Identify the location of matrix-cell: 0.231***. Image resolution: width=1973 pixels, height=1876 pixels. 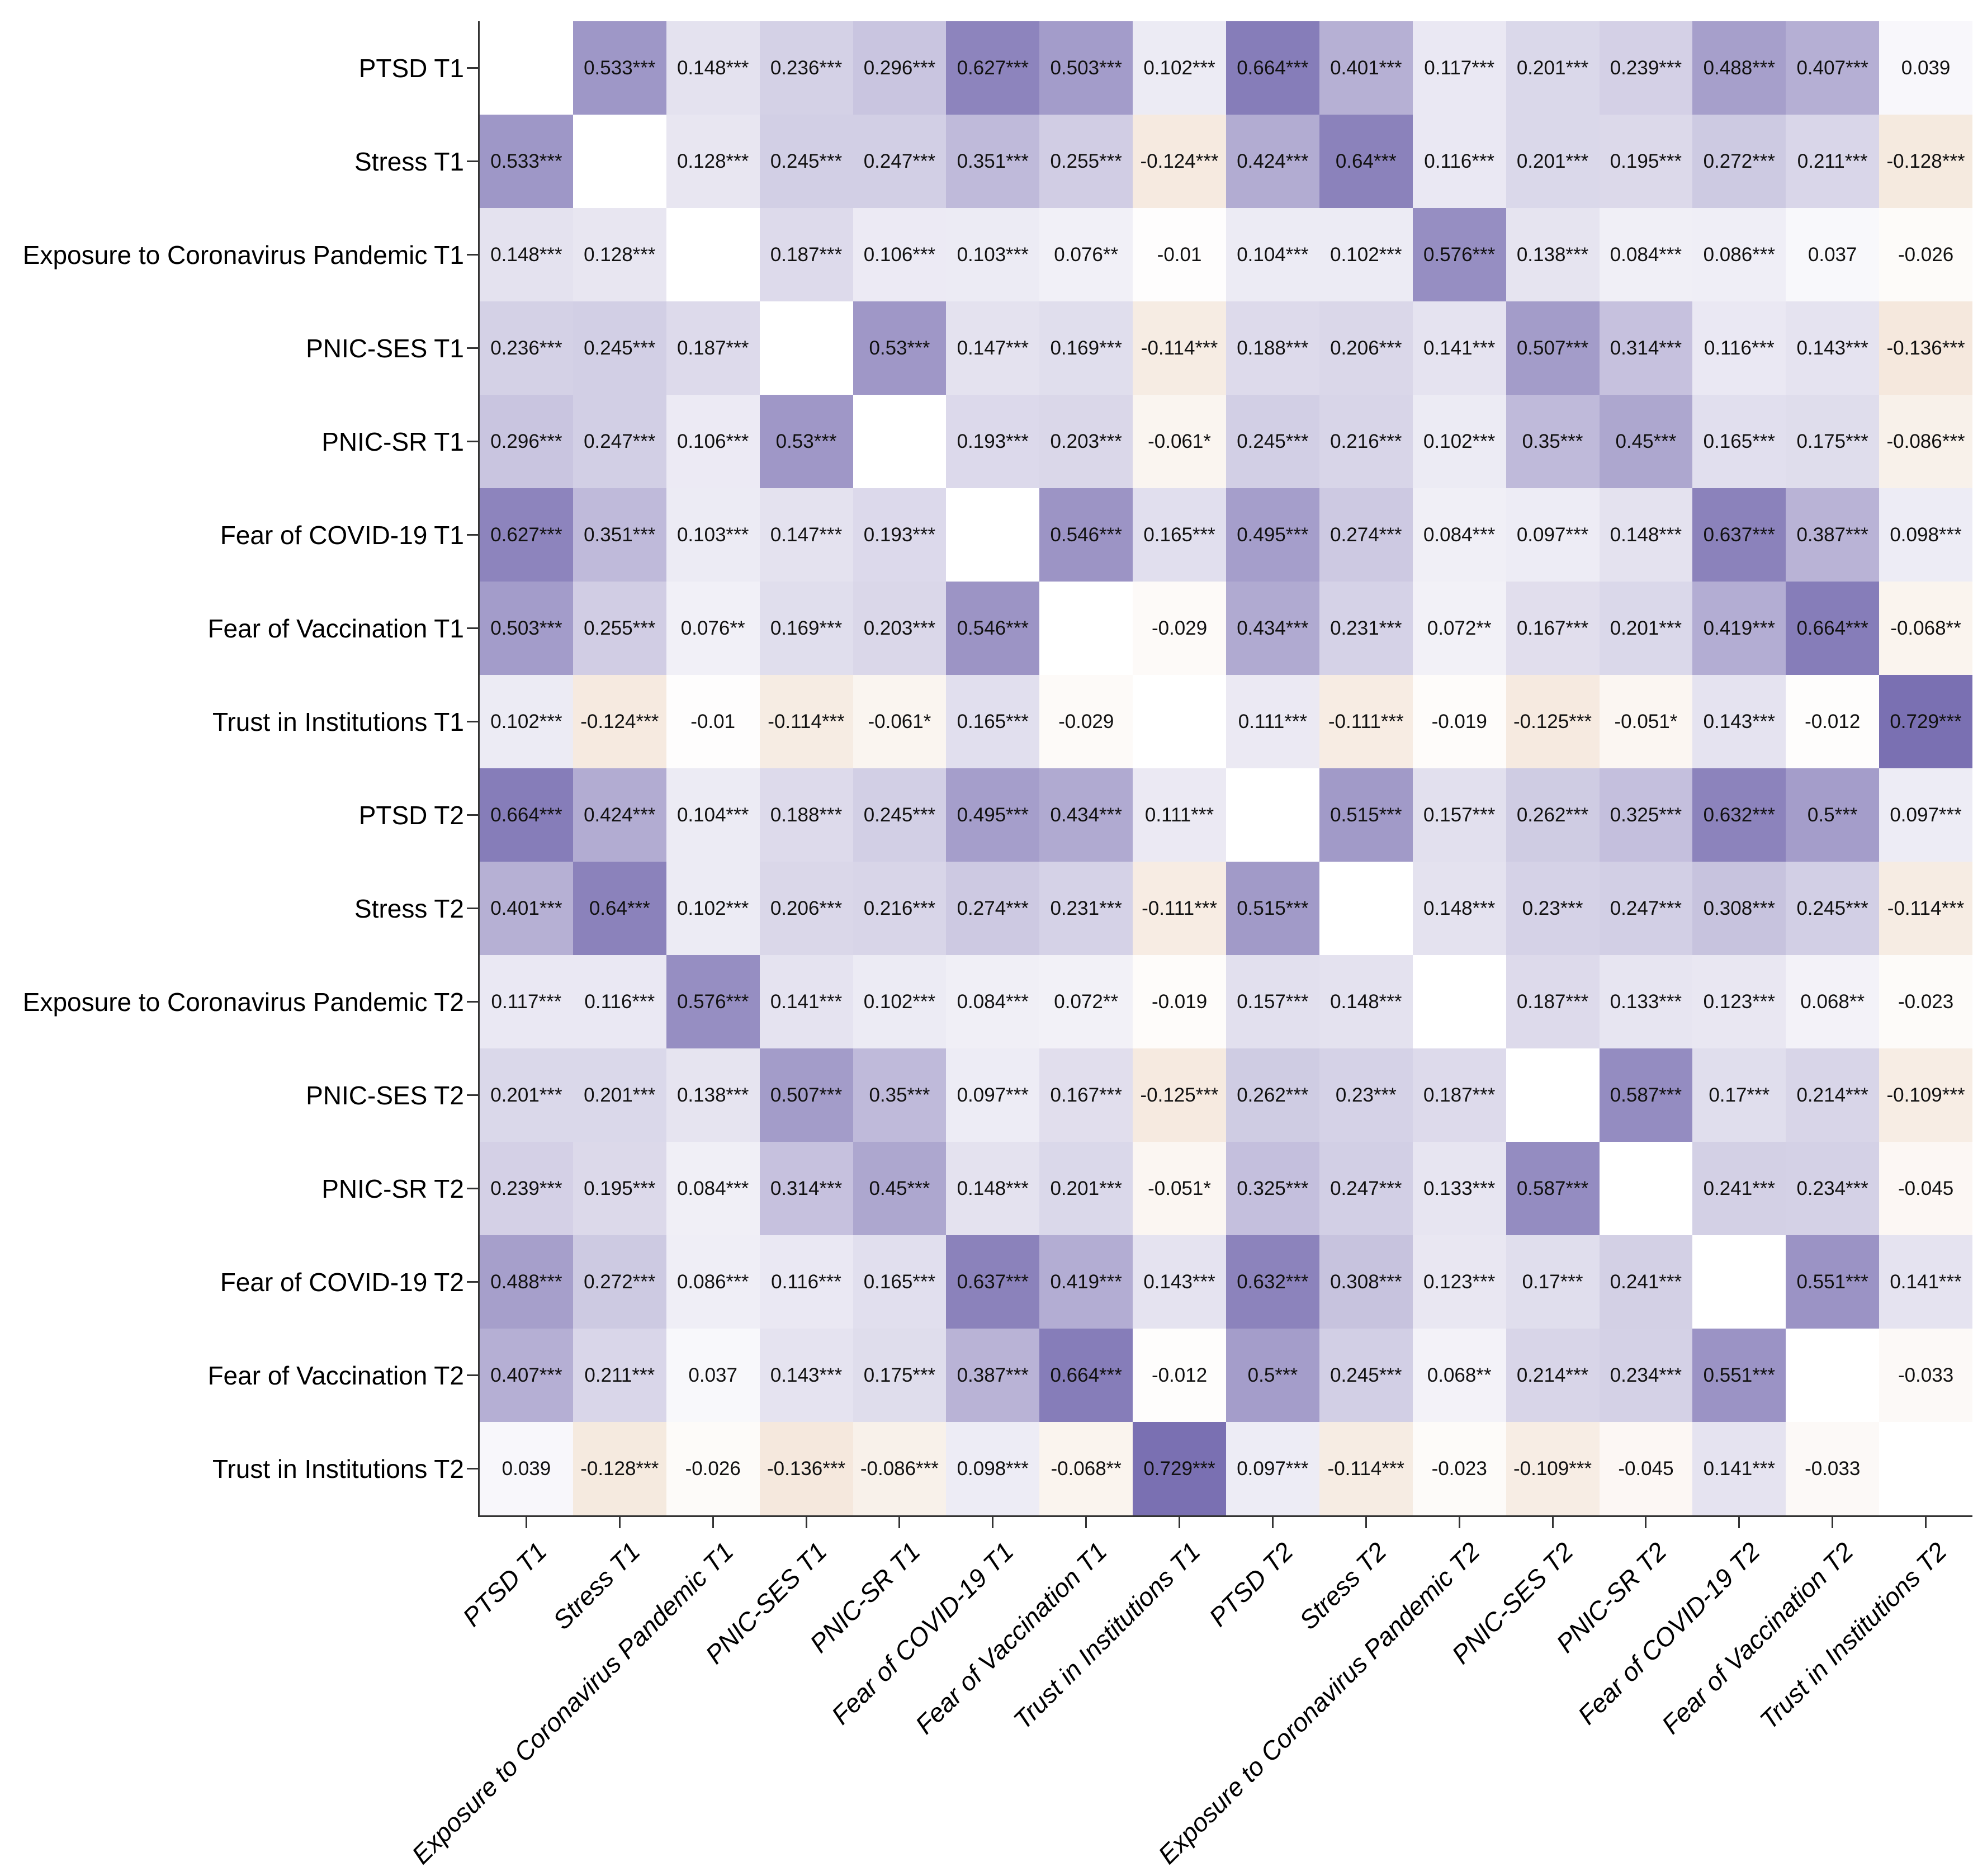
(1366, 629).